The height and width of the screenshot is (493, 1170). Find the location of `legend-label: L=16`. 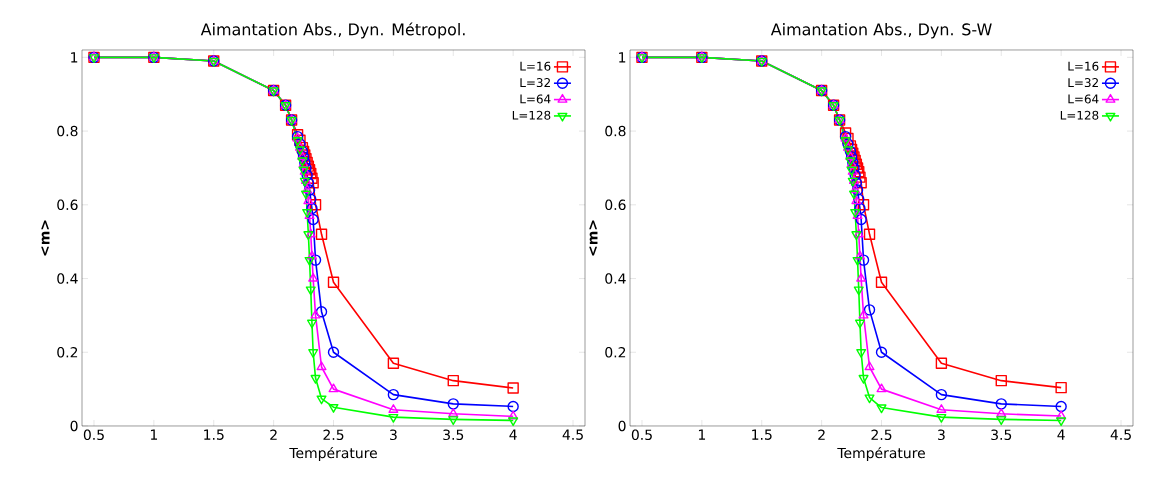

legend-label: L=16 is located at coordinates (535, 66).